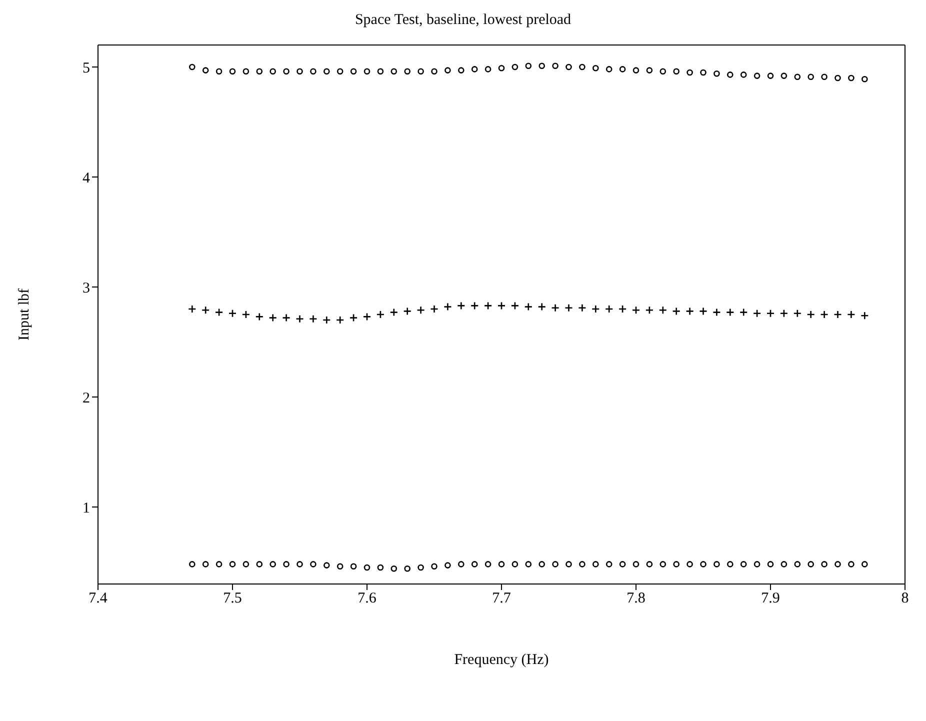 The width and height of the screenshot is (926, 721). What do you see at coordinates (905, 598) in the screenshot?
I see `x-tick-label: 8` at bounding box center [905, 598].